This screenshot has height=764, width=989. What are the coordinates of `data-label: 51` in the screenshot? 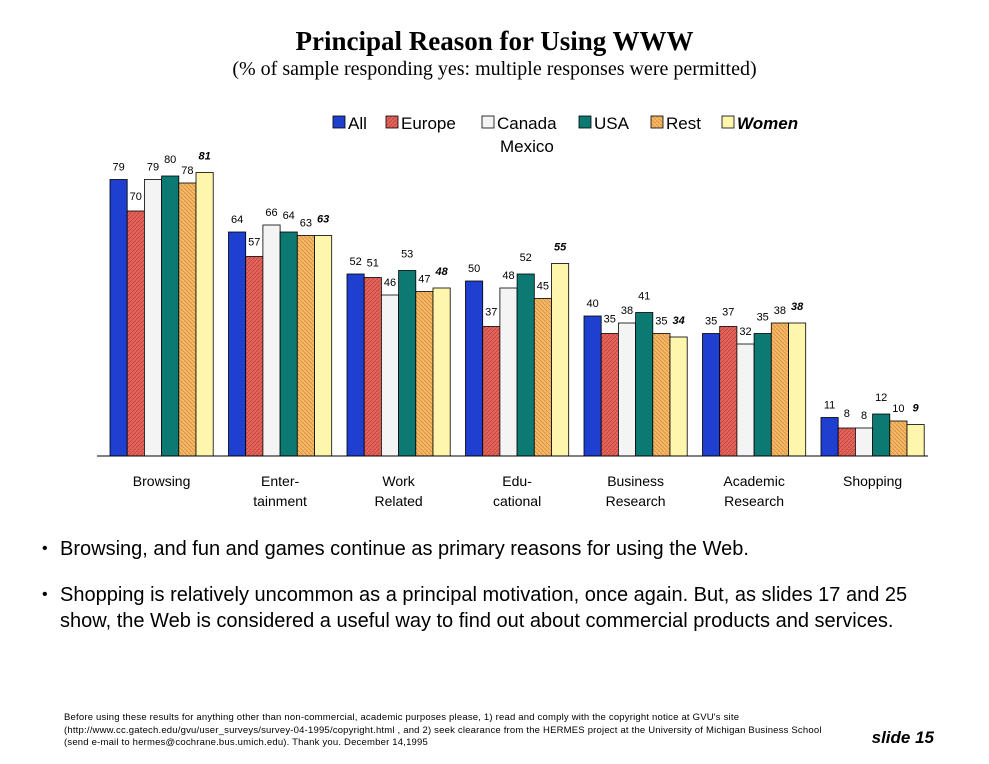 It's located at (373, 264).